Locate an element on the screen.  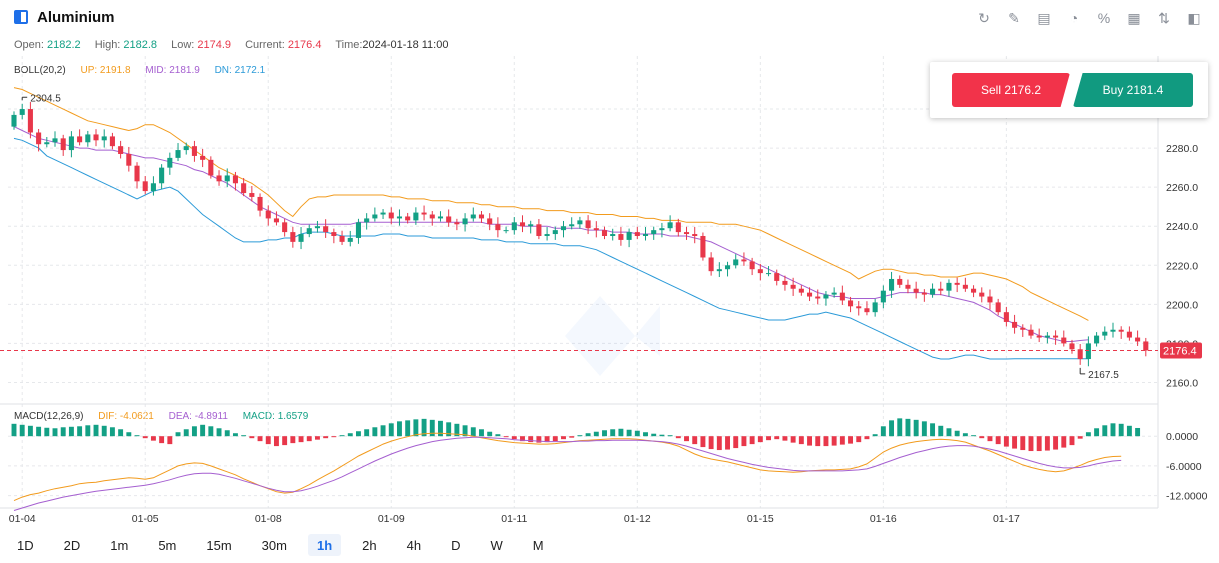
sell-button: Sell 2176.2 is located at coordinates (1011, 90).